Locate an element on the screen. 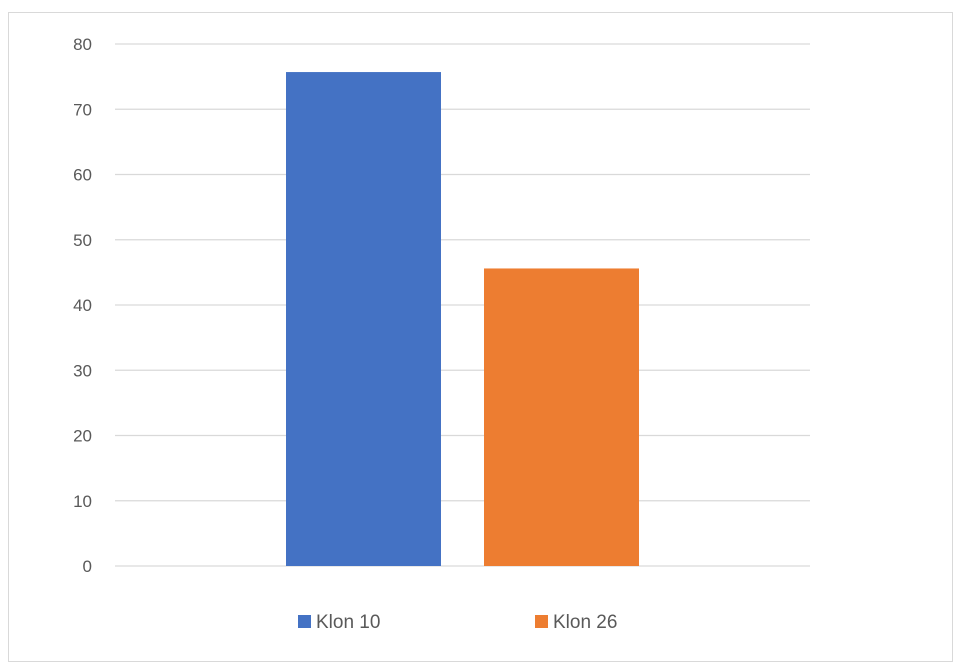  y-tick-label-20: 20 is located at coordinates (82, 436).